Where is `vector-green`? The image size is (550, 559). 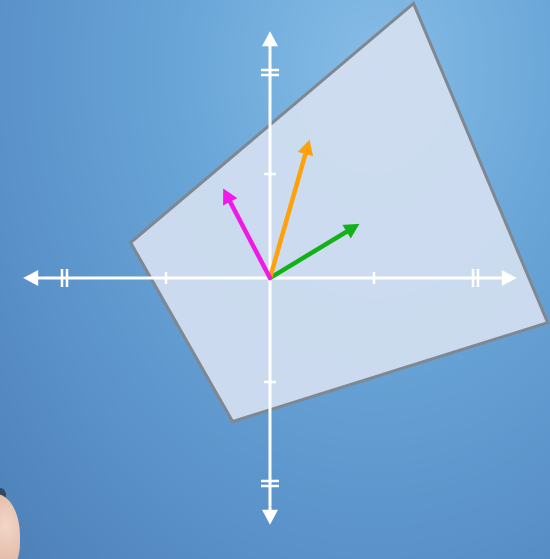
vector-green is located at coordinates (313, 252).